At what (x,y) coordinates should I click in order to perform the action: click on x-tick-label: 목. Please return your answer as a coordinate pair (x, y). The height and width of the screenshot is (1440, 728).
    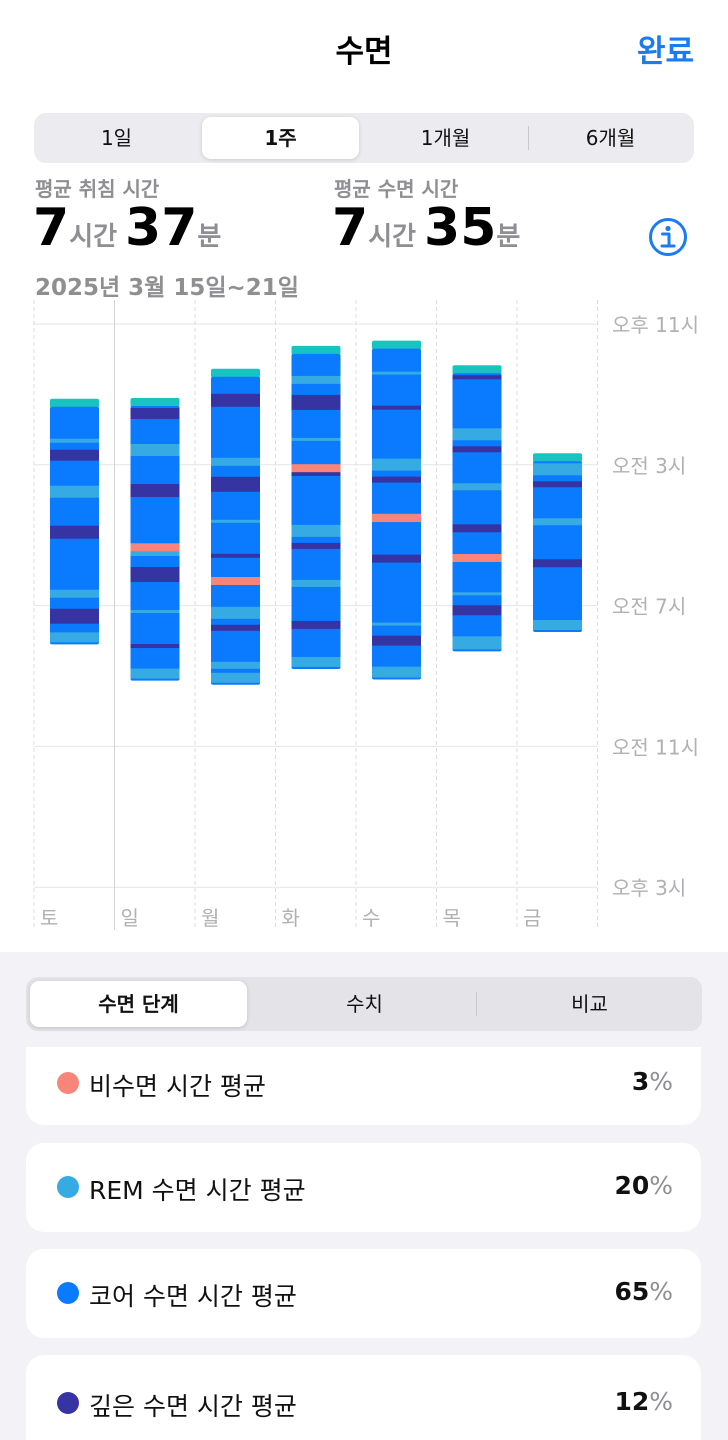
    Looking at the image, I should click on (452, 918).